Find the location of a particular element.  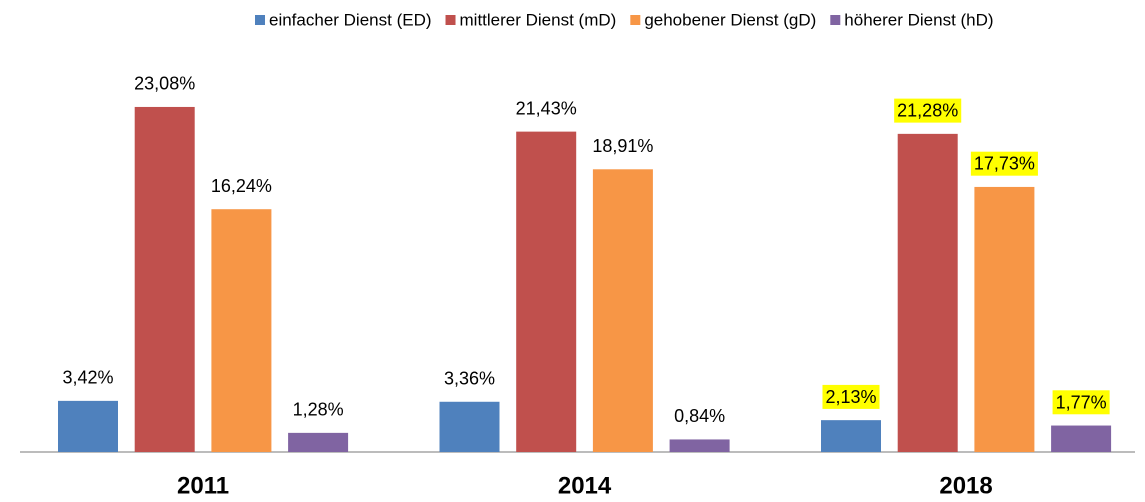

value-label: 1,28% is located at coordinates (318, 410).